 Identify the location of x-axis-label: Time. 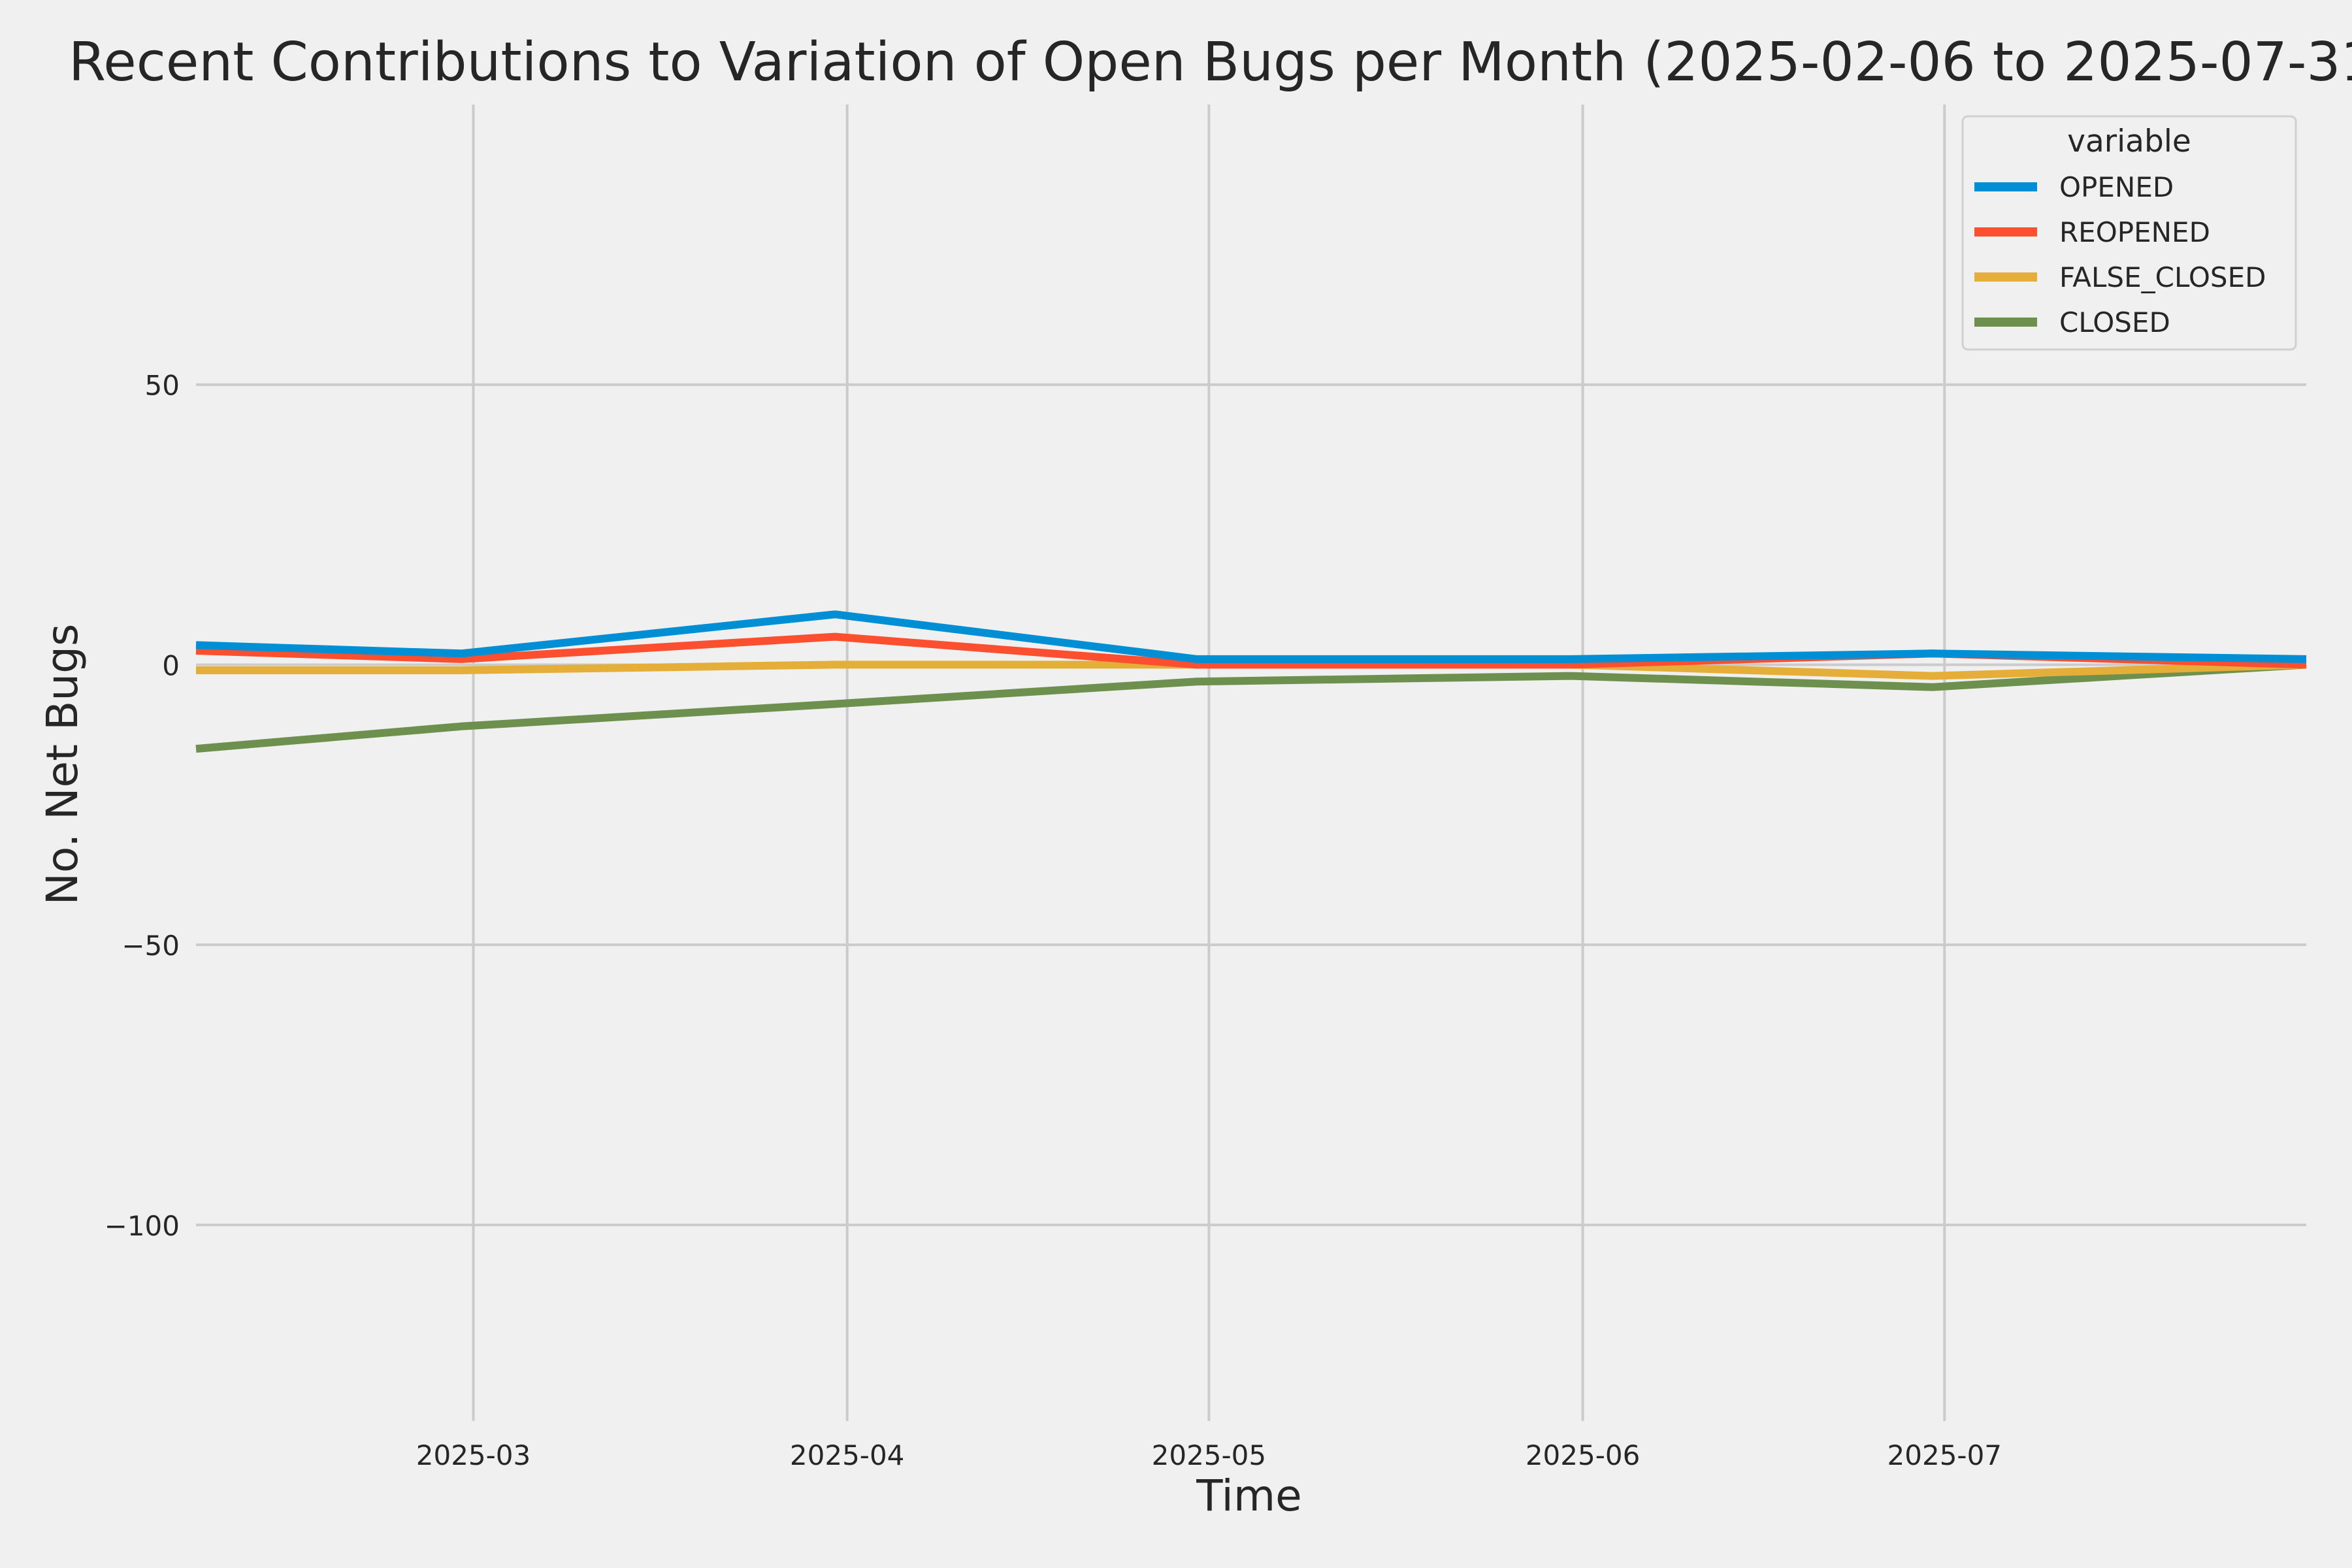
(1249, 1496).